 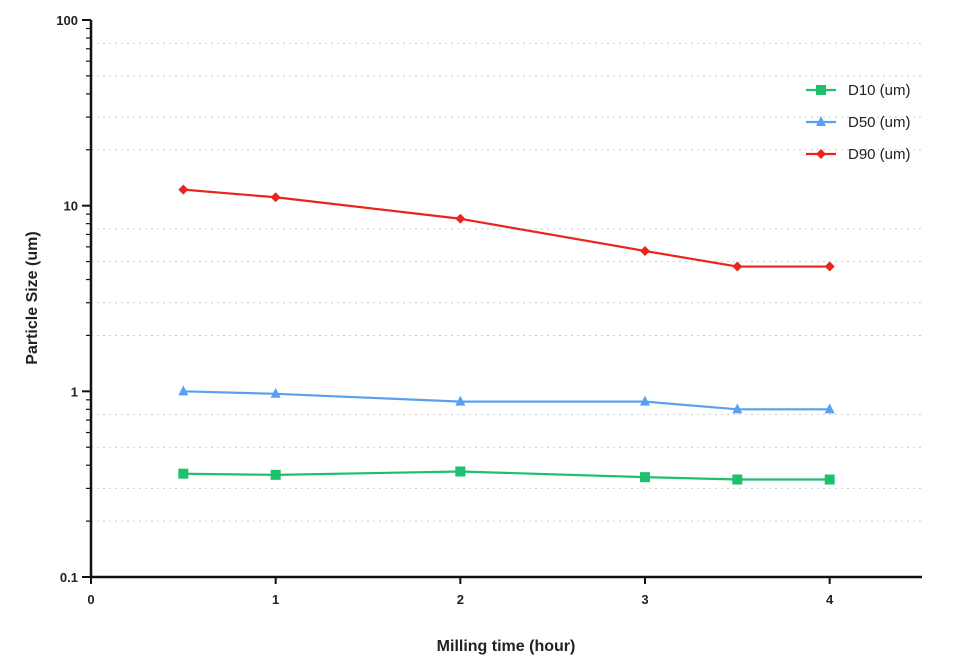 What do you see at coordinates (74, 391) in the screenshot?
I see `y-tick-label: 1` at bounding box center [74, 391].